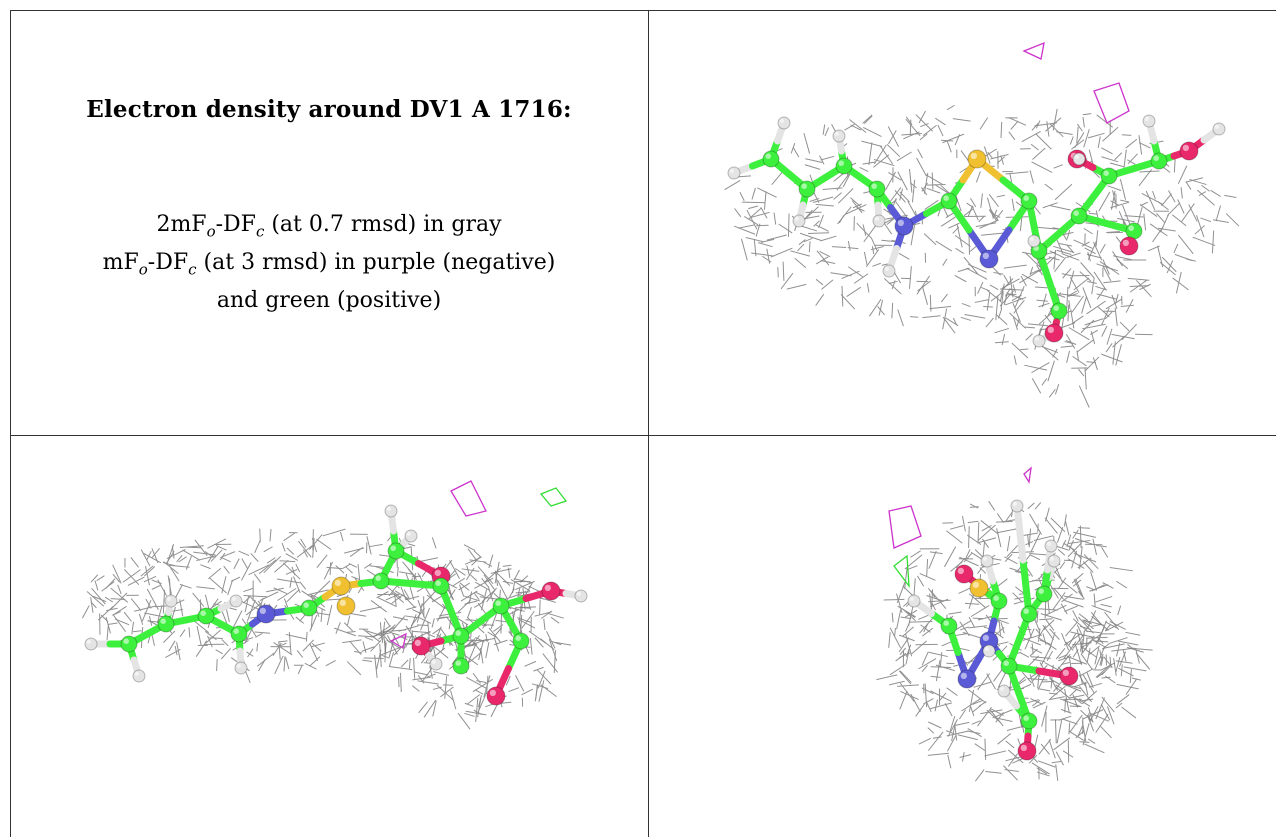 The image size is (1276, 837). I want to click on molecule-render-bottom-right, so click(1014, 624).